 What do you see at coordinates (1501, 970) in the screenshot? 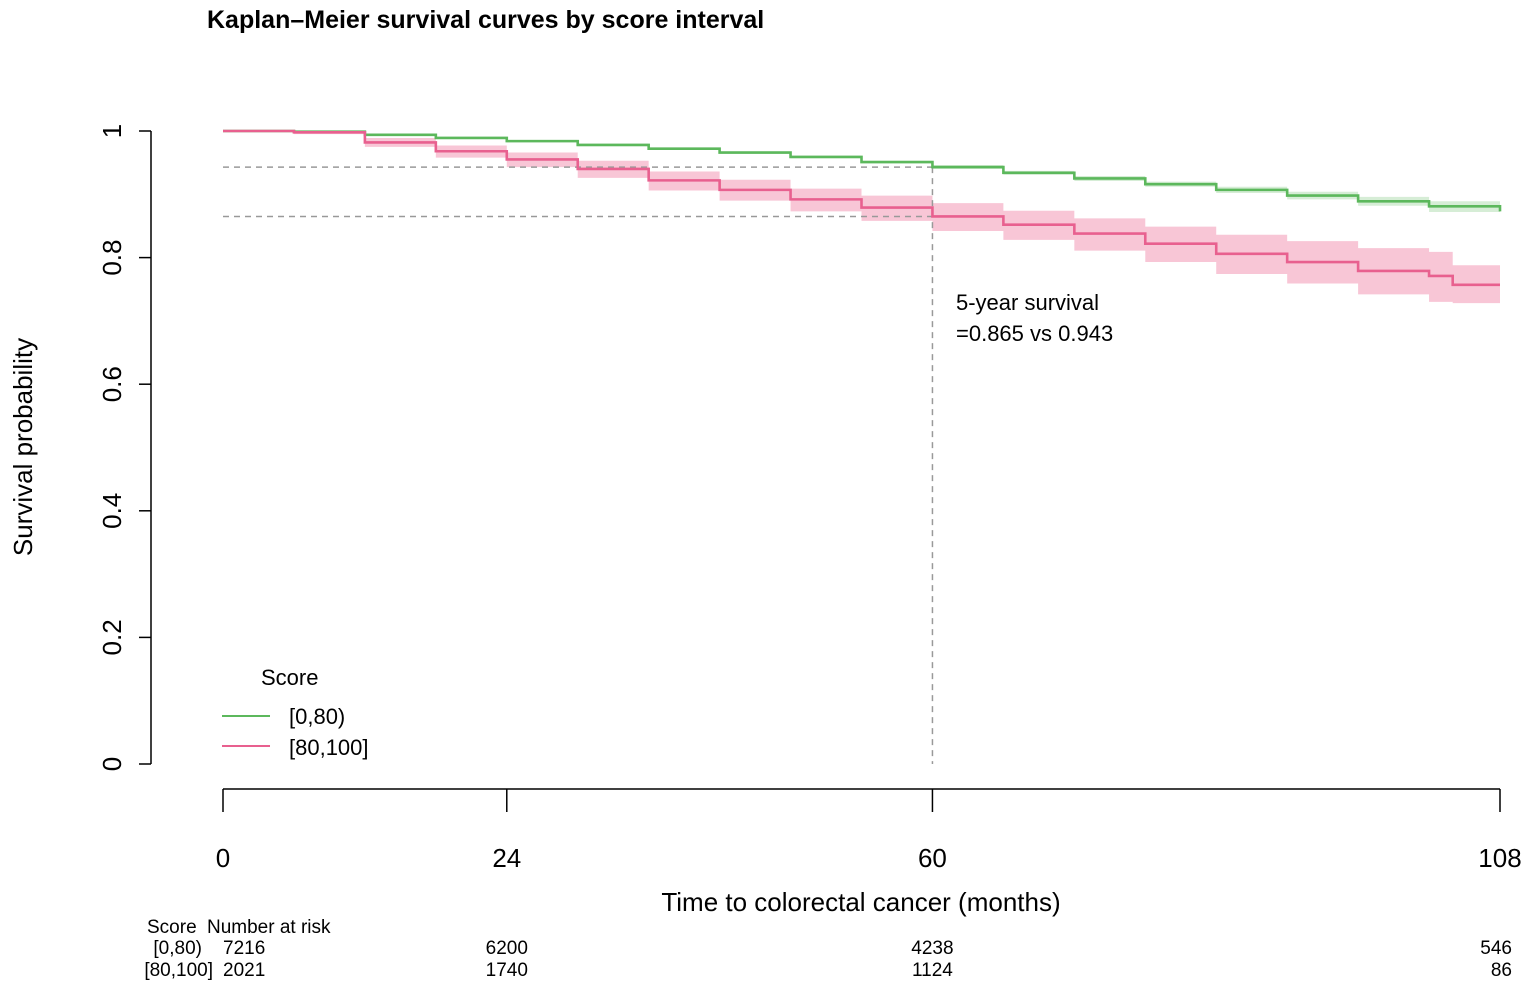
I see `risk-value: 86` at bounding box center [1501, 970].